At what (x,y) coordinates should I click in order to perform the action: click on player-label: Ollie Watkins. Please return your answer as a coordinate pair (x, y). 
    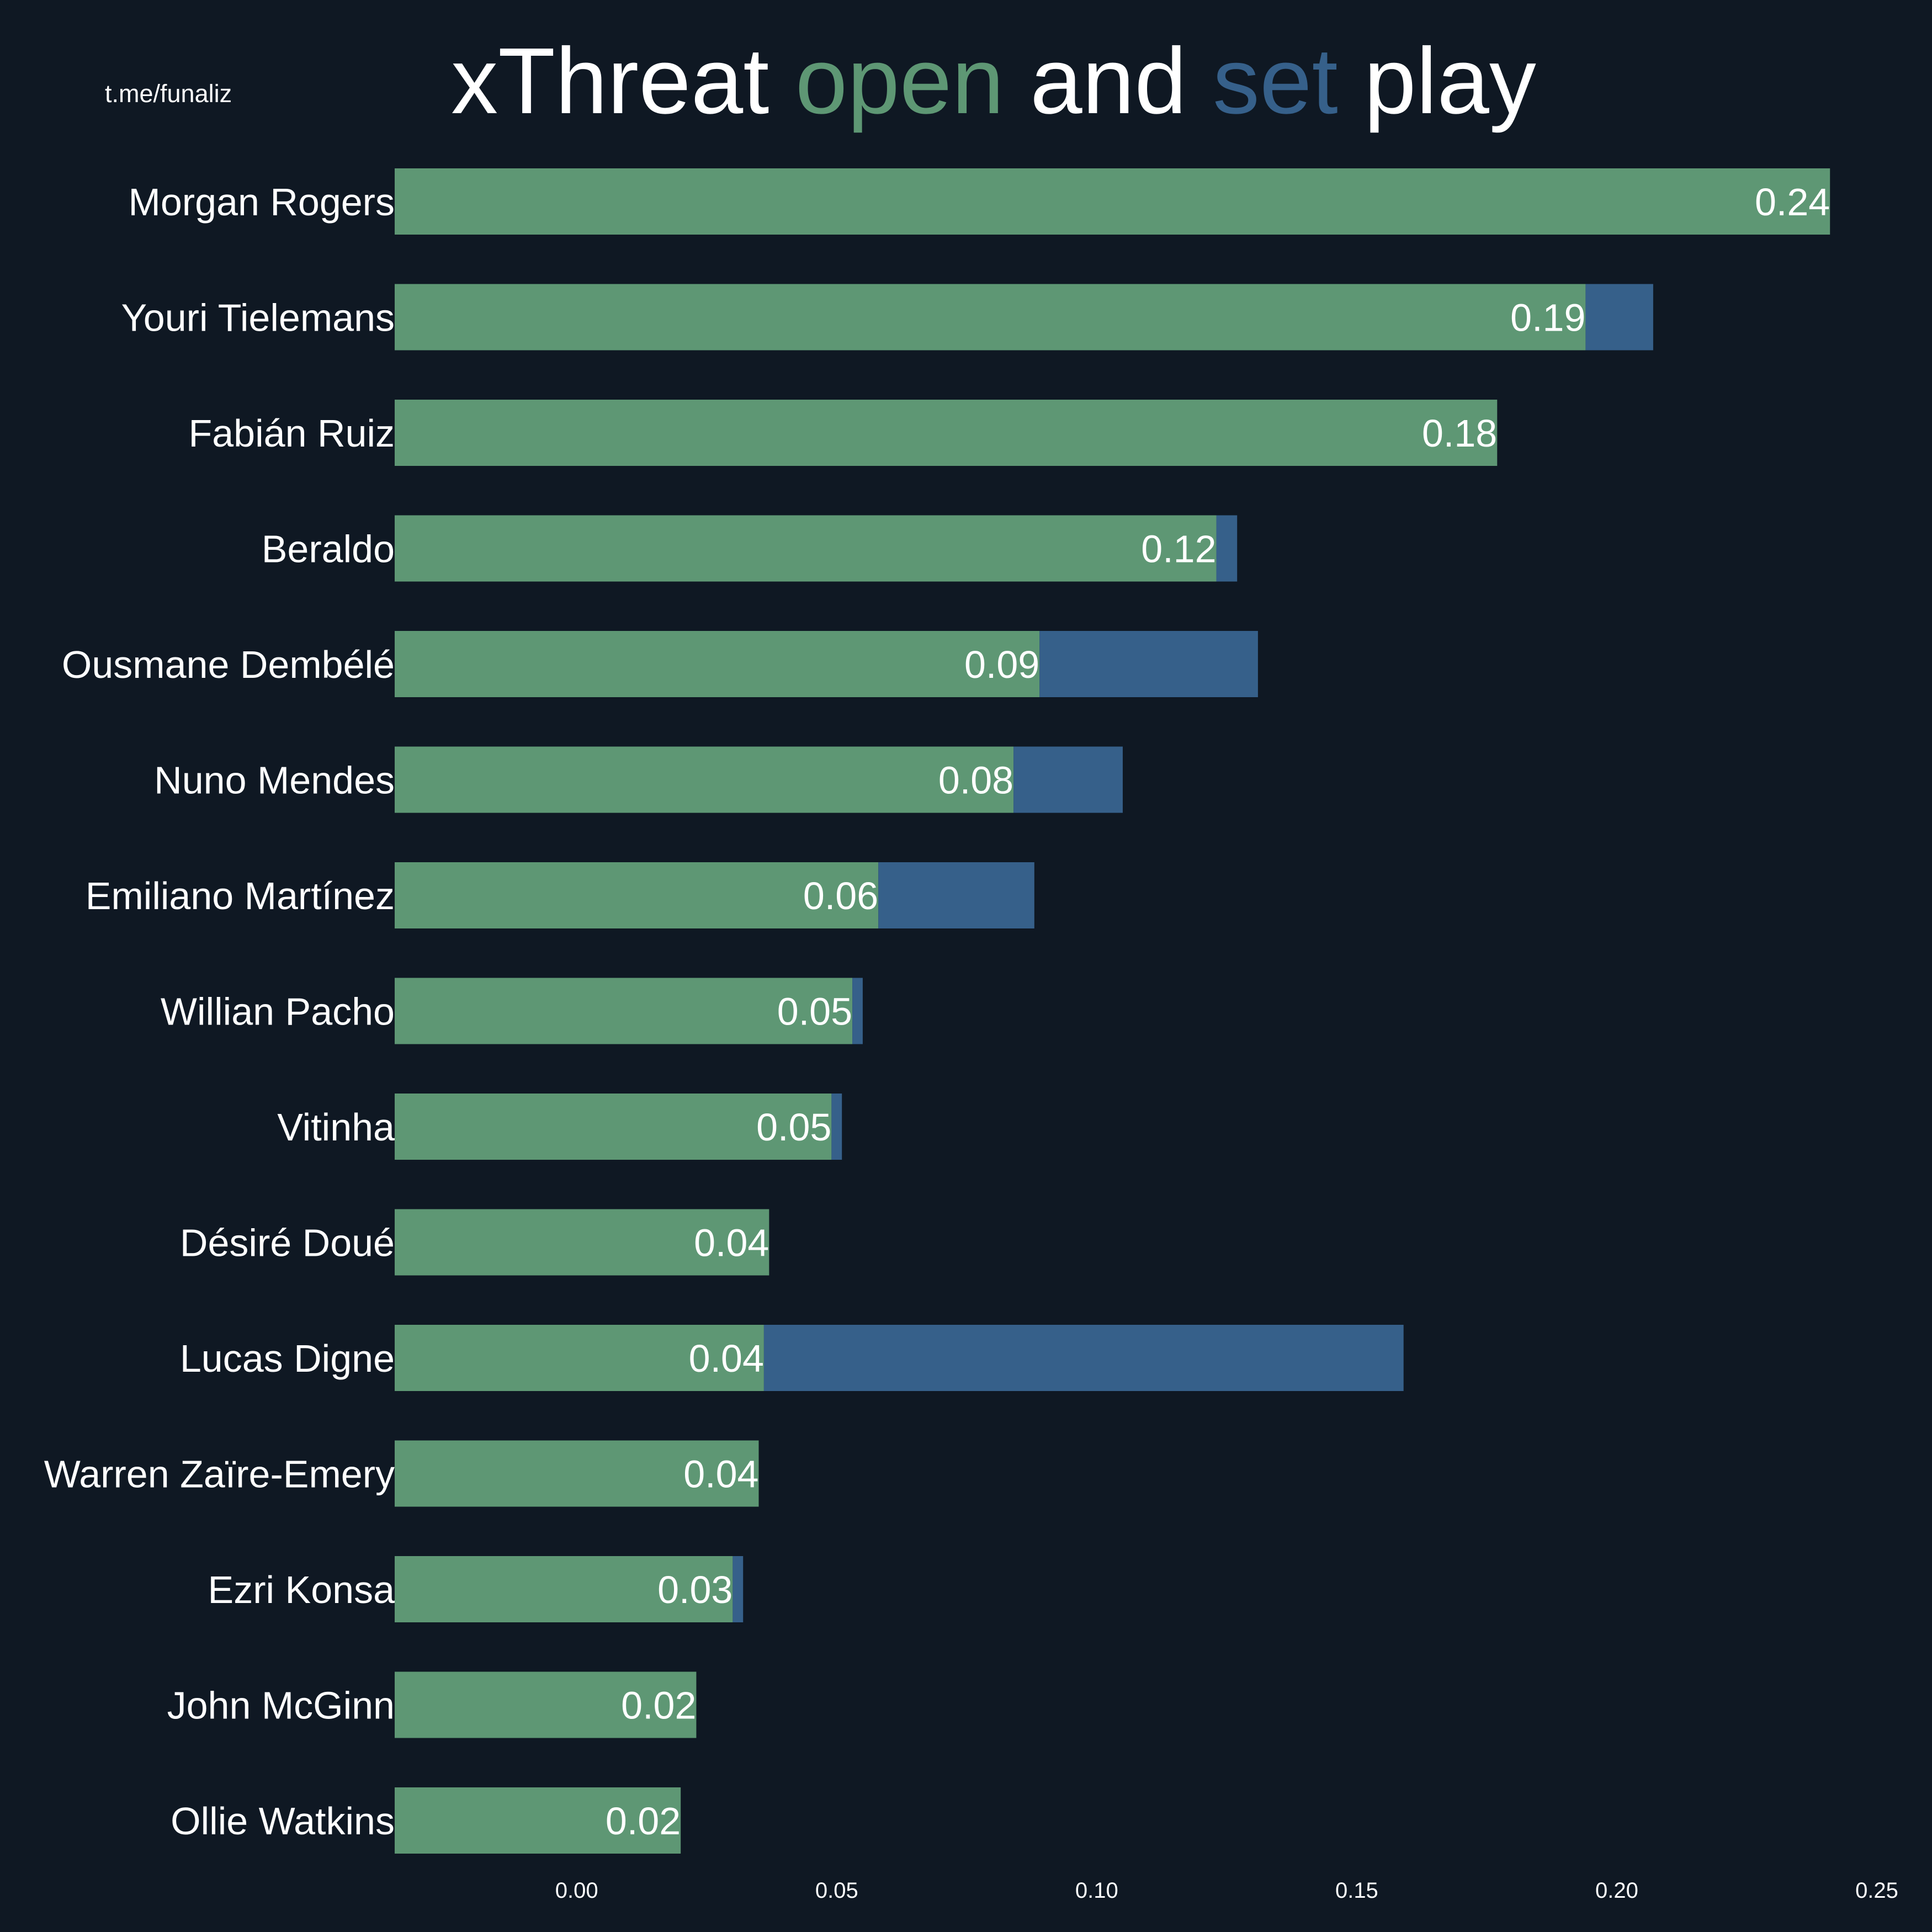
    Looking at the image, I should click on (283, 1821).